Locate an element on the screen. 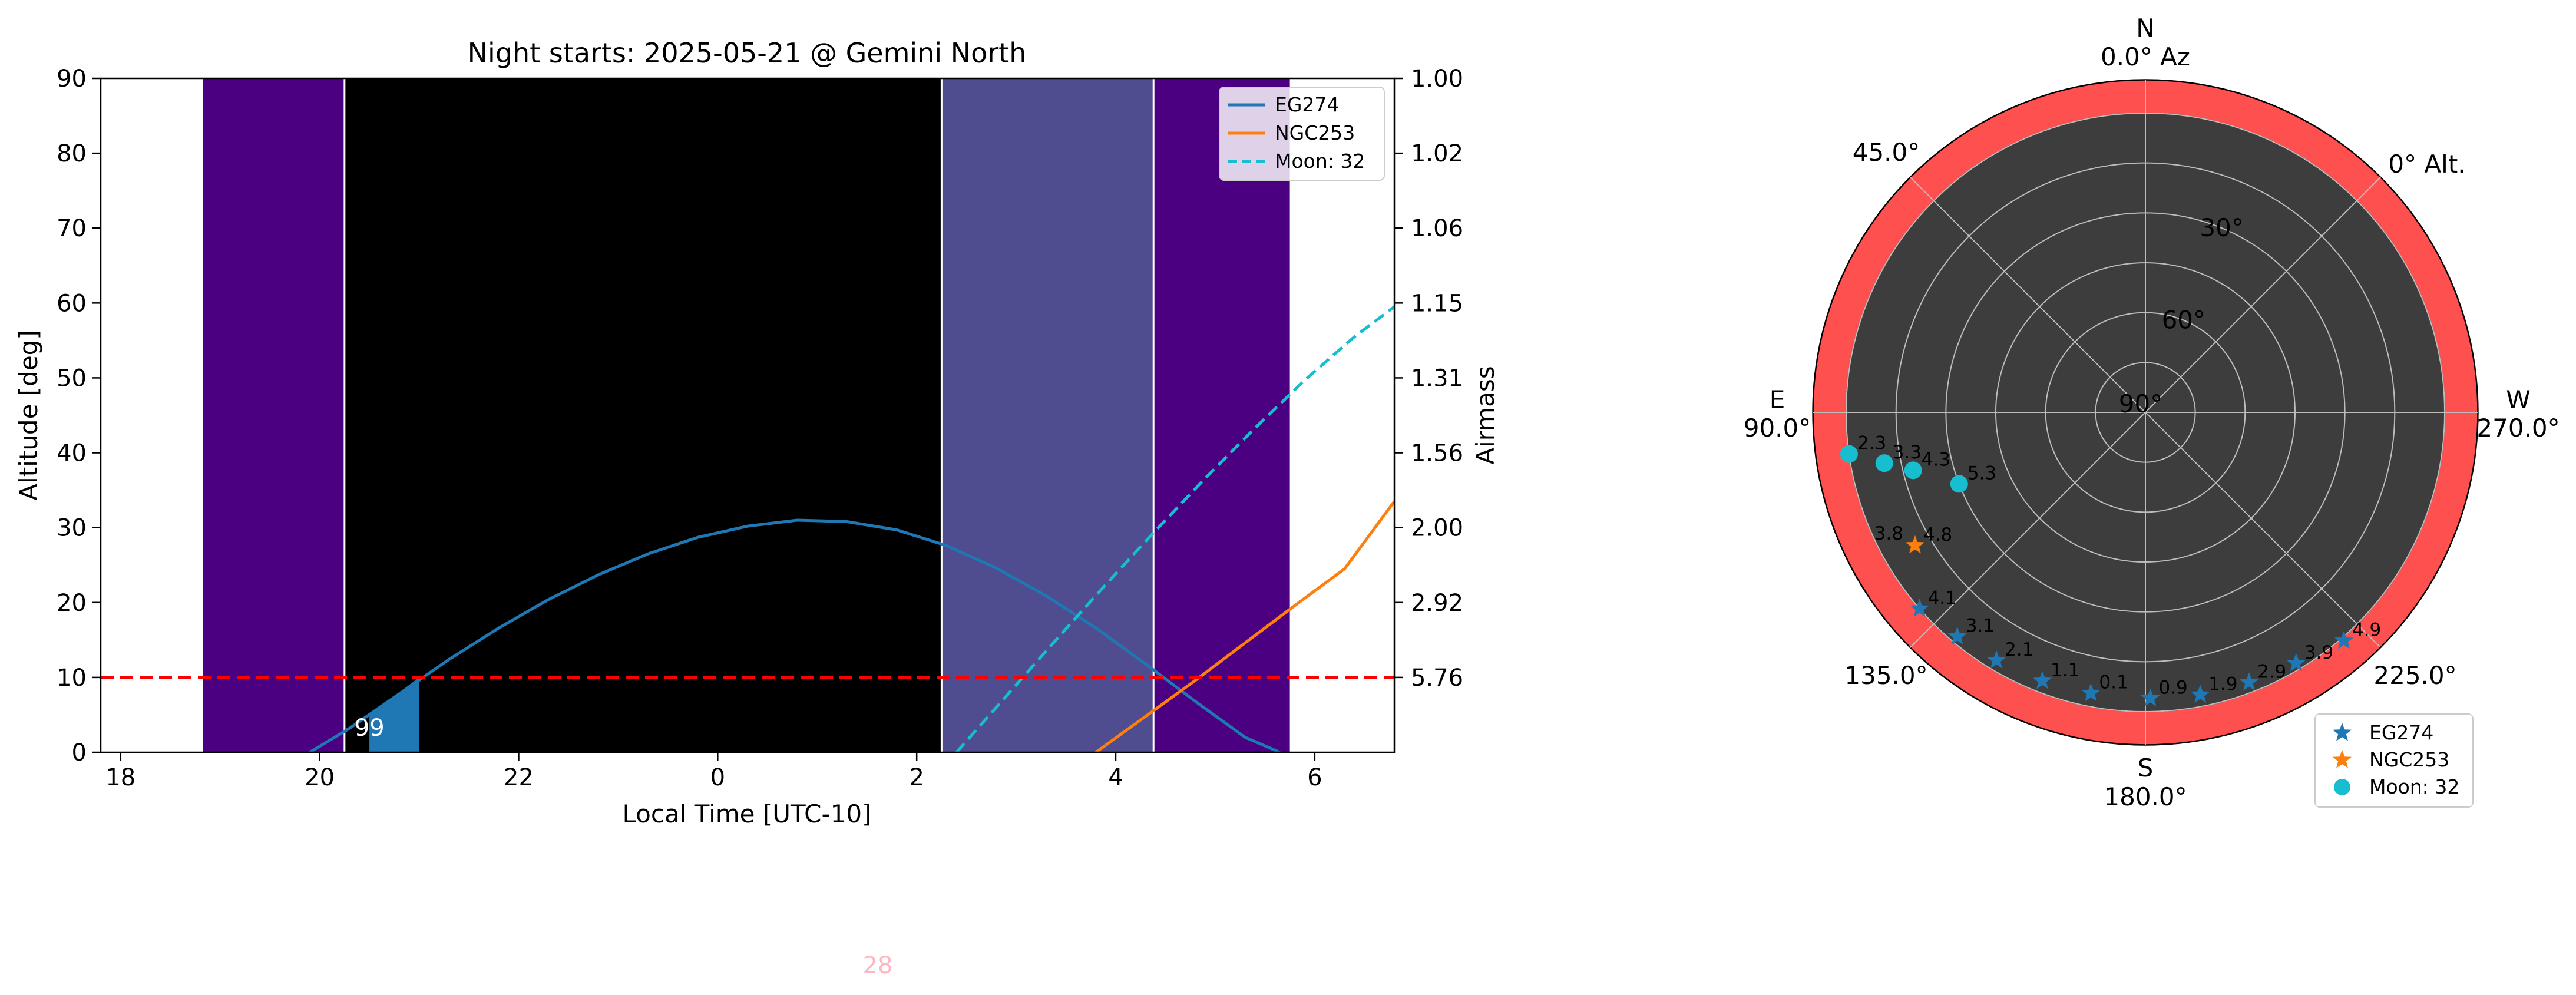 This screenshot has width=2576, height=995. point-label-eg274: 1.9 is located at coordinates (2222, 684).